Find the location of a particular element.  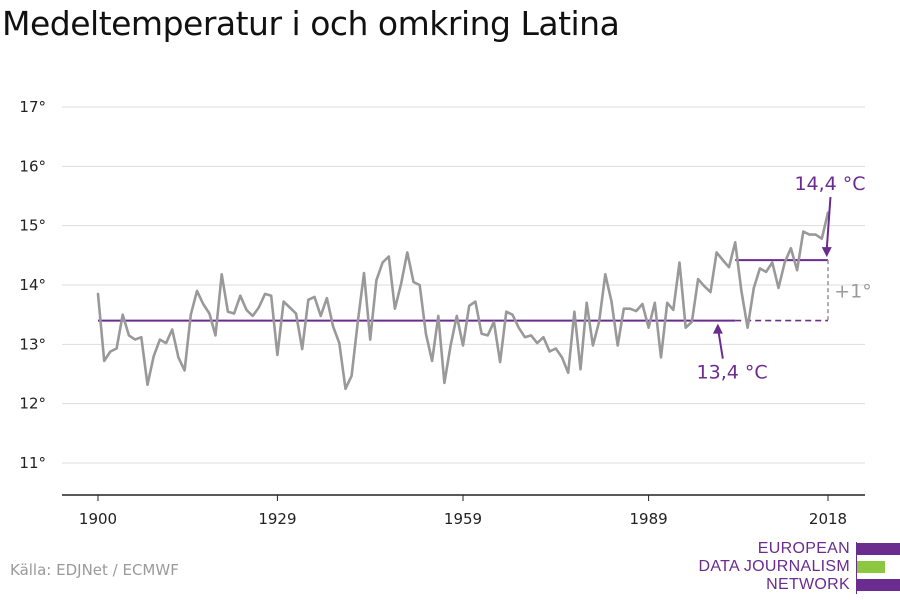

logo-line-european: EUROPEAN is located at coordinates (803, 548).